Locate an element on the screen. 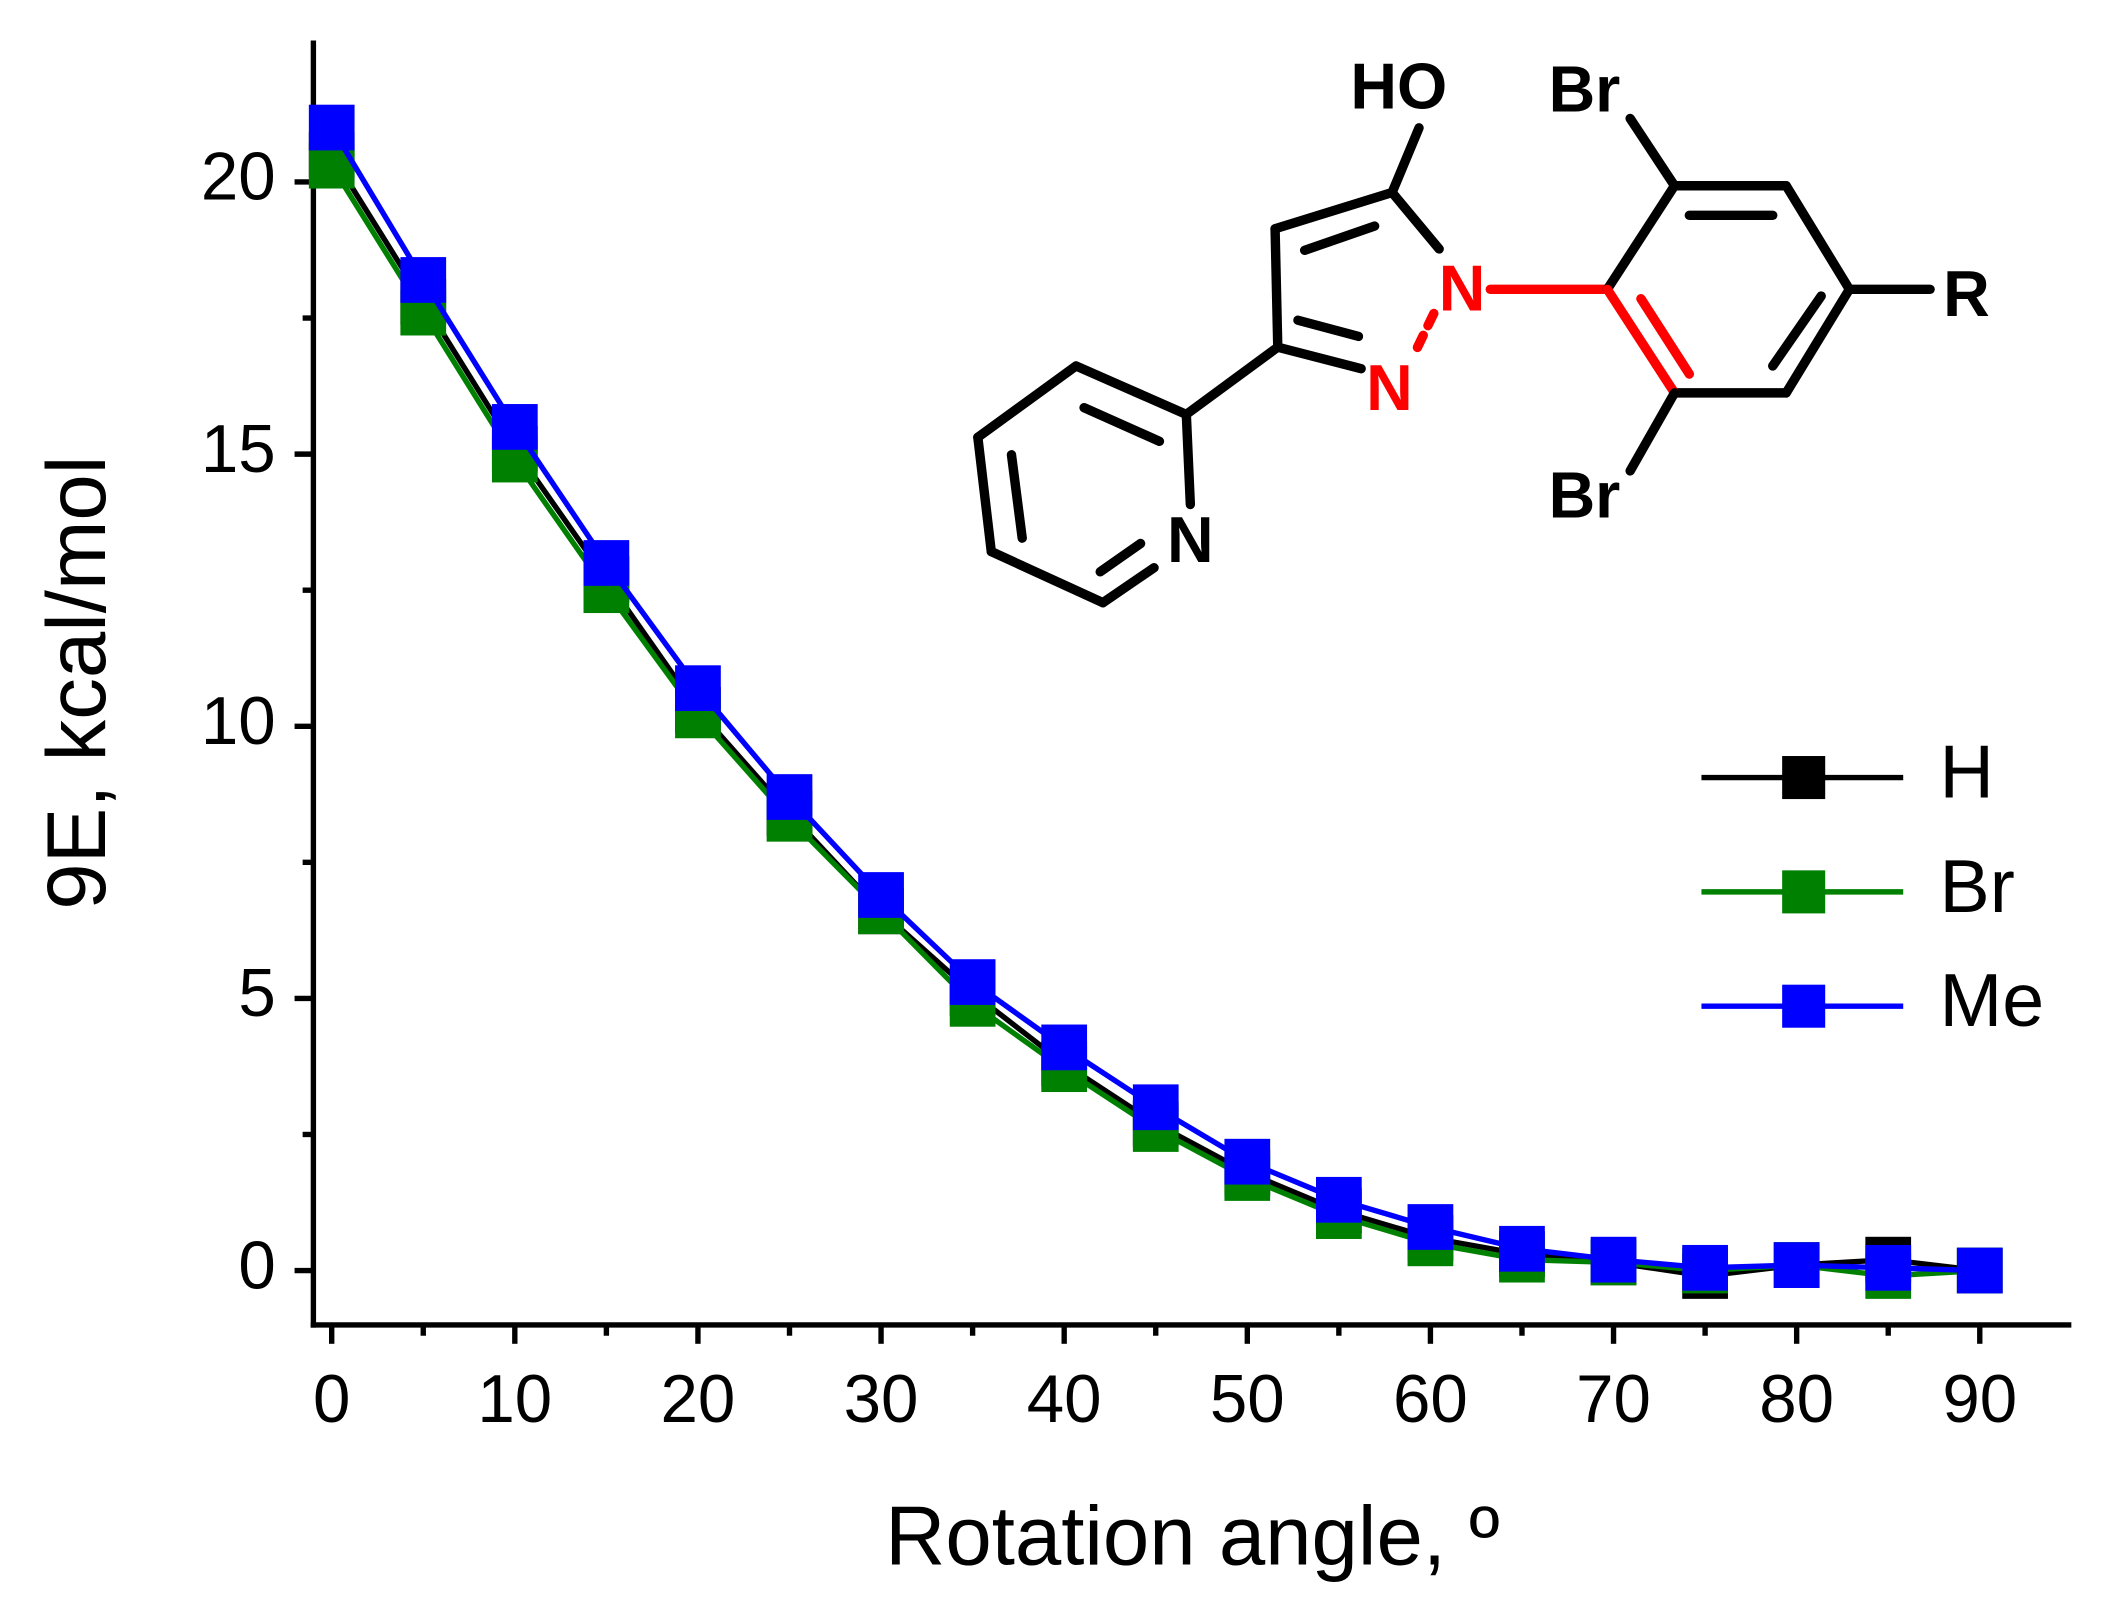 This screenshot has height=1621, width=2109. legend-label: H is located at coordinates (1967, 771).